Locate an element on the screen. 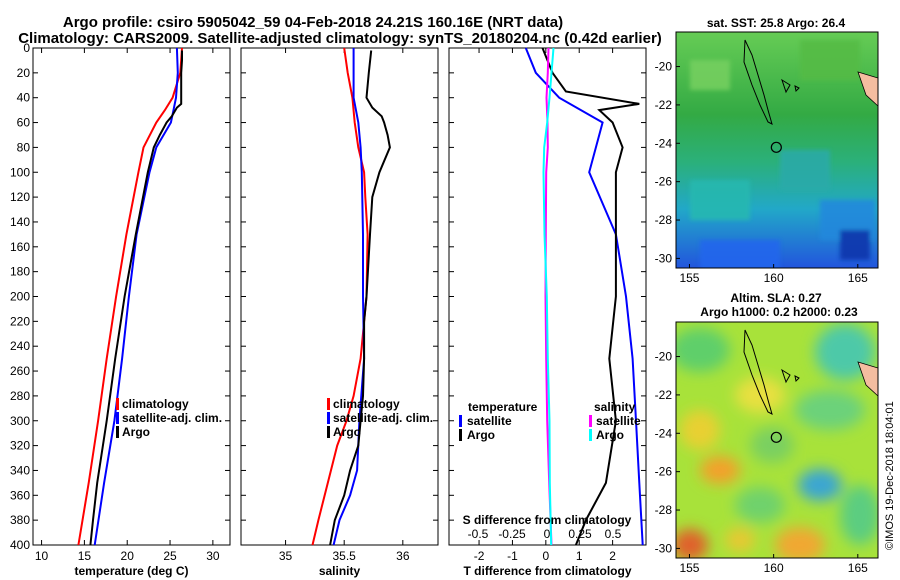 The image size is (900, 580). sla-float-marker is located at coordinates (776, 437).